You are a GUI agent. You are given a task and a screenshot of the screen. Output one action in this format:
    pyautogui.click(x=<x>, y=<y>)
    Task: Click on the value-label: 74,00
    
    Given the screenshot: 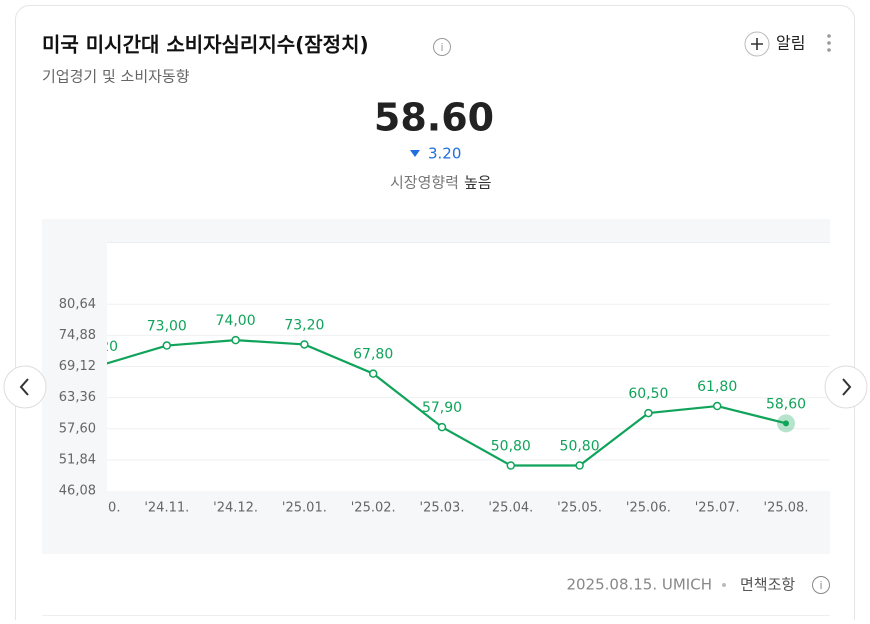 What is the action you would take?
    pyautogui.click(x=236, y=321)
    